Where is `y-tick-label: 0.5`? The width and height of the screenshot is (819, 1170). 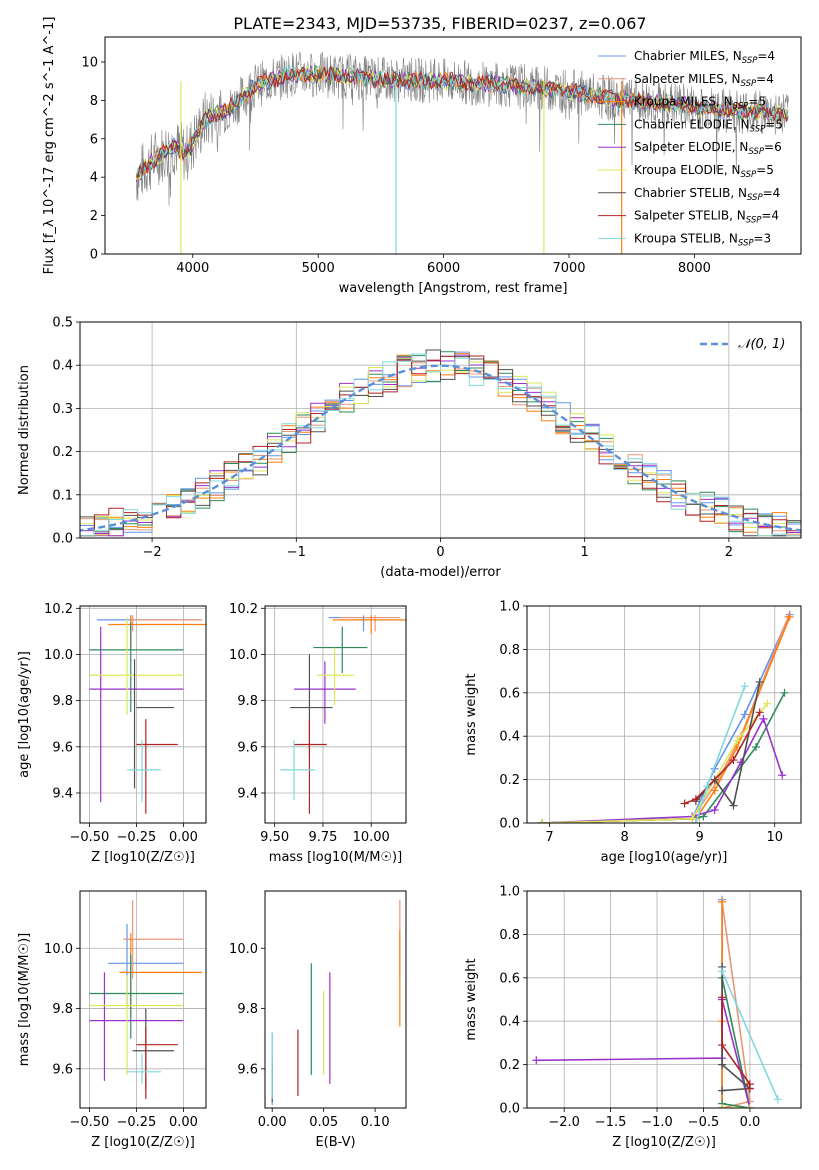
y-tick-label: 0.5 is located at coordinates (62, 323).